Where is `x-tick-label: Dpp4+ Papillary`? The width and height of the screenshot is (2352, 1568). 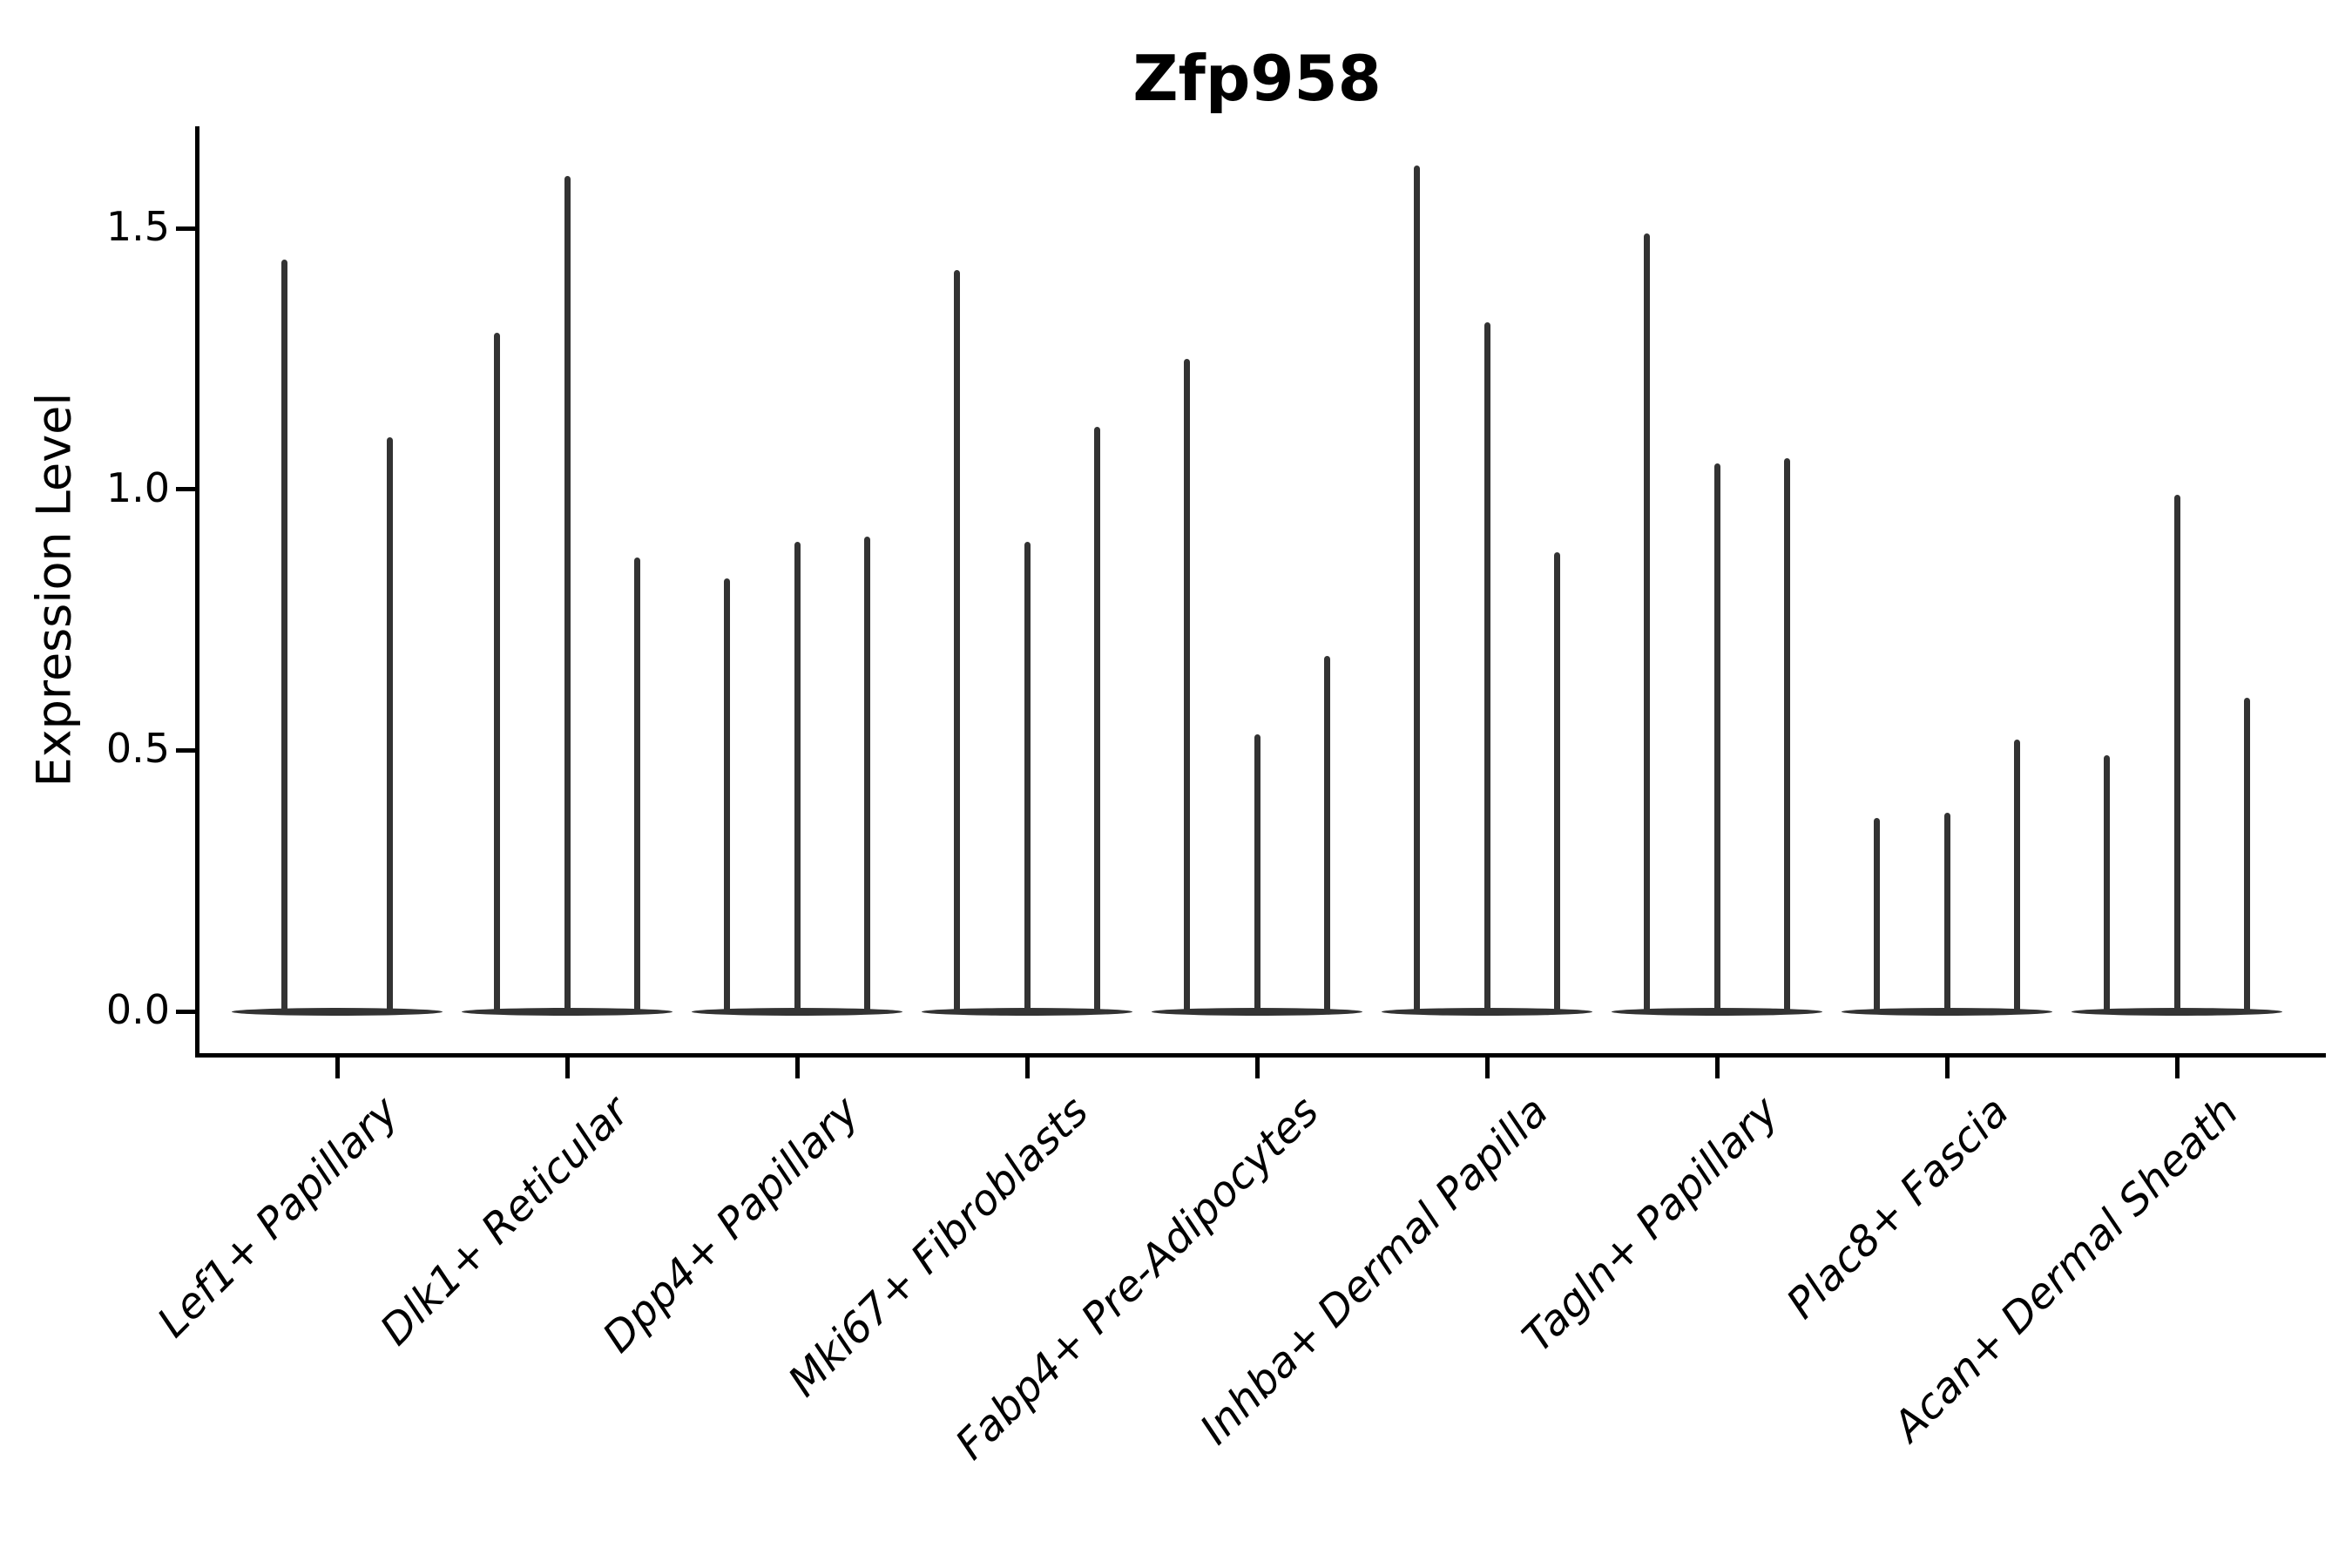
x-tick-label: Dpp4+ Papillary is located at coordinates (731, 1224).